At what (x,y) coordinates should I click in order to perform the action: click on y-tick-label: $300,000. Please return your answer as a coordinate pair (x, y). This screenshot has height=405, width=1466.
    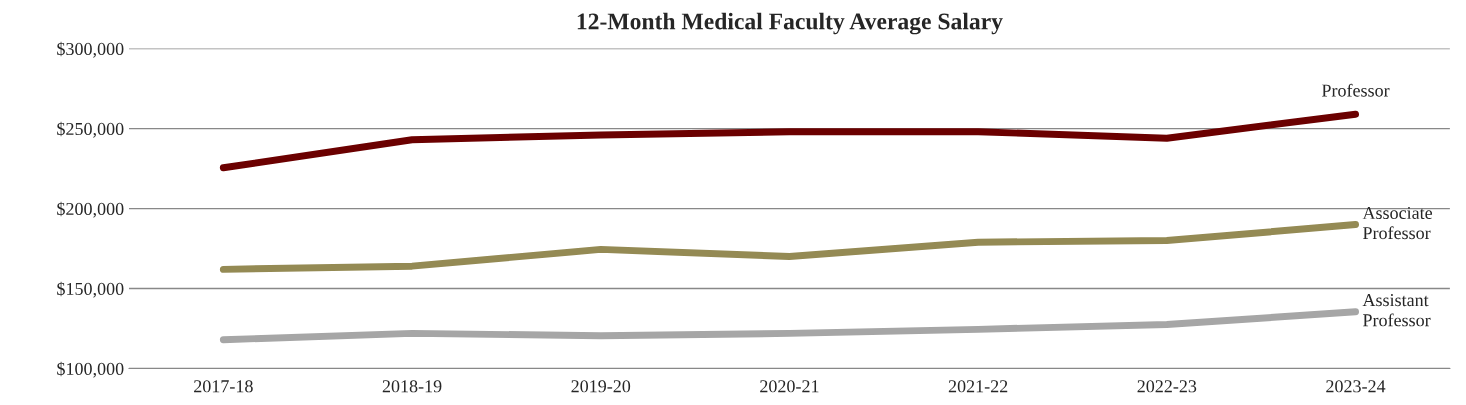
    Looking at the image, I should click on (90, 49).